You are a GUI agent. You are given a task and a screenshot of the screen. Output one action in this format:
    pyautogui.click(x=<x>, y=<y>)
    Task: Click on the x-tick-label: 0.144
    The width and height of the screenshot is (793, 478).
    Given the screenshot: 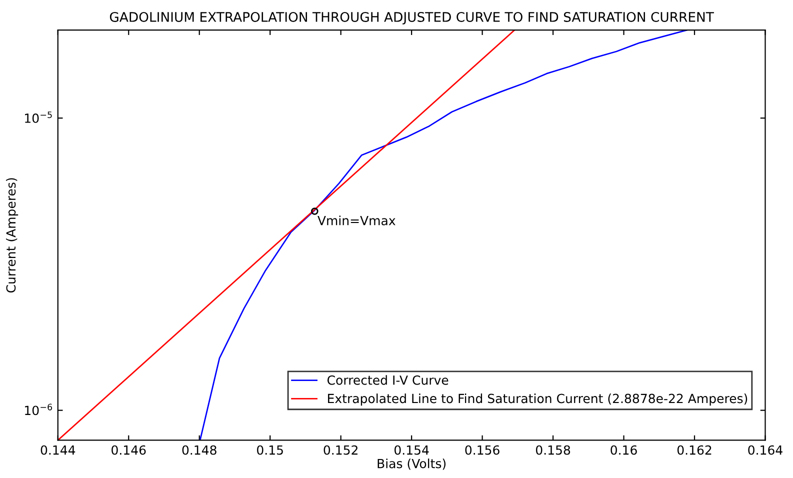 What is the action you would take?
    pyautogui.click(x=58, y=450)
    